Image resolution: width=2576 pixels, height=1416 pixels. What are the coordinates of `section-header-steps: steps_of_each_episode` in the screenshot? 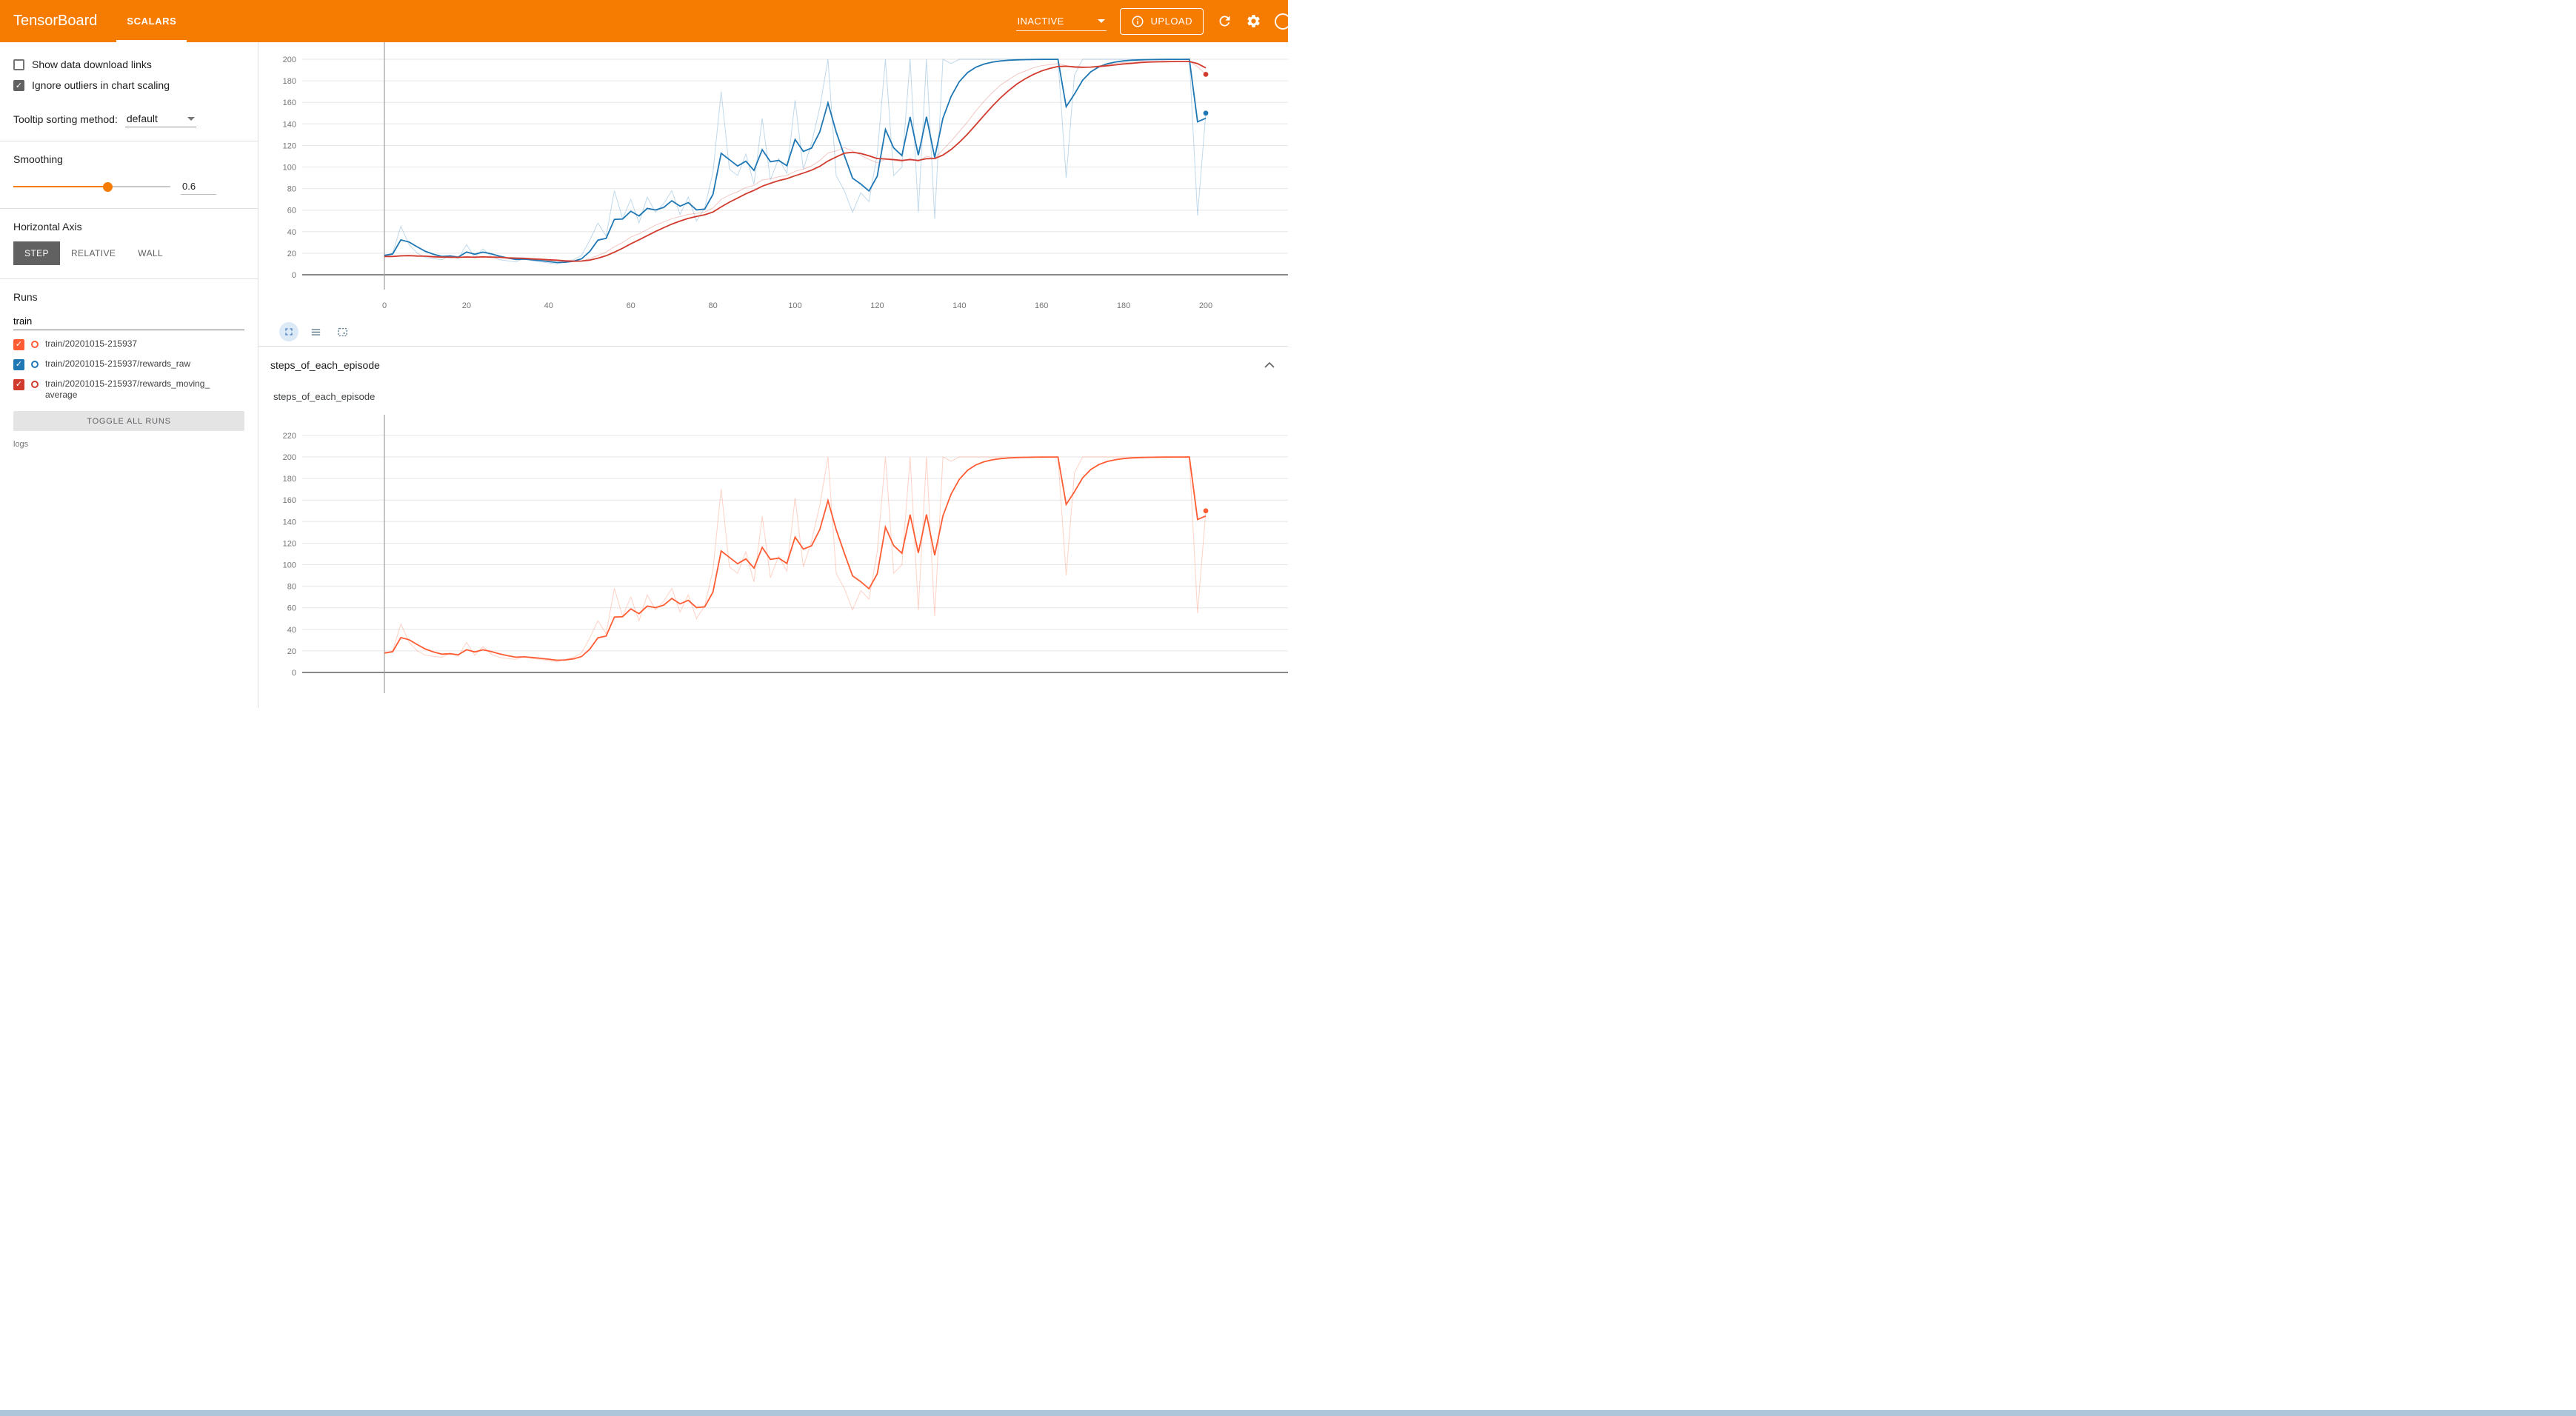 It's located at (773, 363).